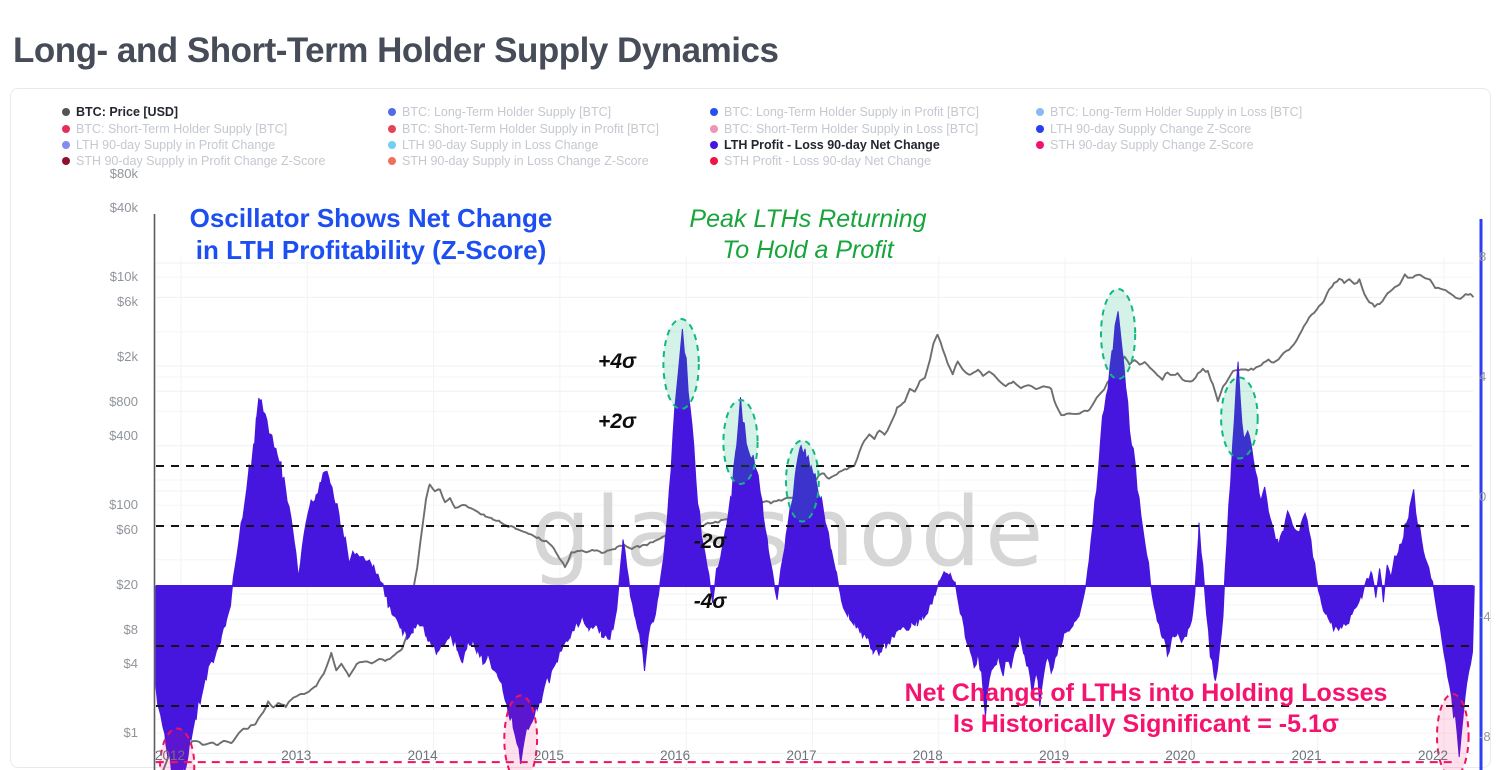  I want to click on legend-item-label: LTH Profit - Loss 90-day Net Change, so click(832, 144).